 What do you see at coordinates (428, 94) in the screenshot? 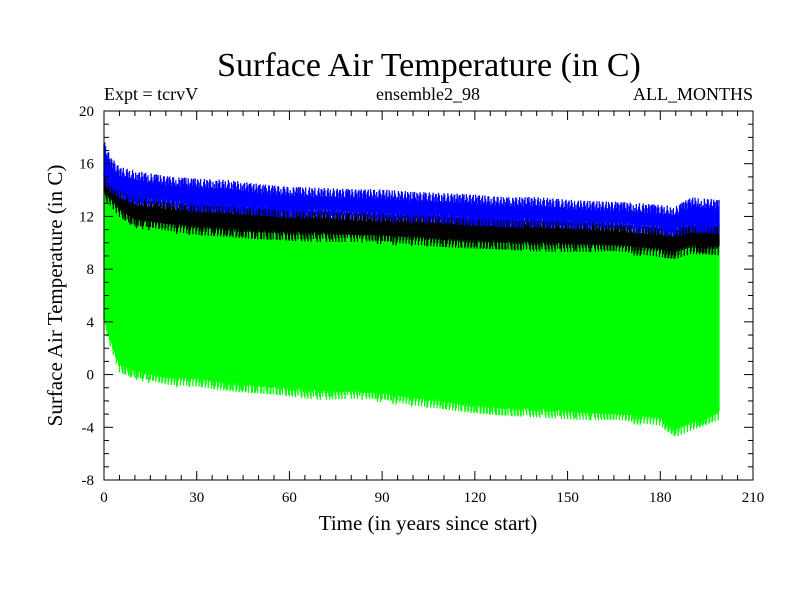
I see `ensemble-label: ensemble2_98` at bounding box center [428, 94].